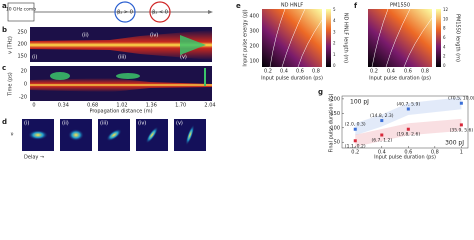 The height and width of the screenshot is (240, 474). Describe the element at coordinates (246, 37) in the screenshot. I see `y-label: Input pulse energy (pJ)` at that location.